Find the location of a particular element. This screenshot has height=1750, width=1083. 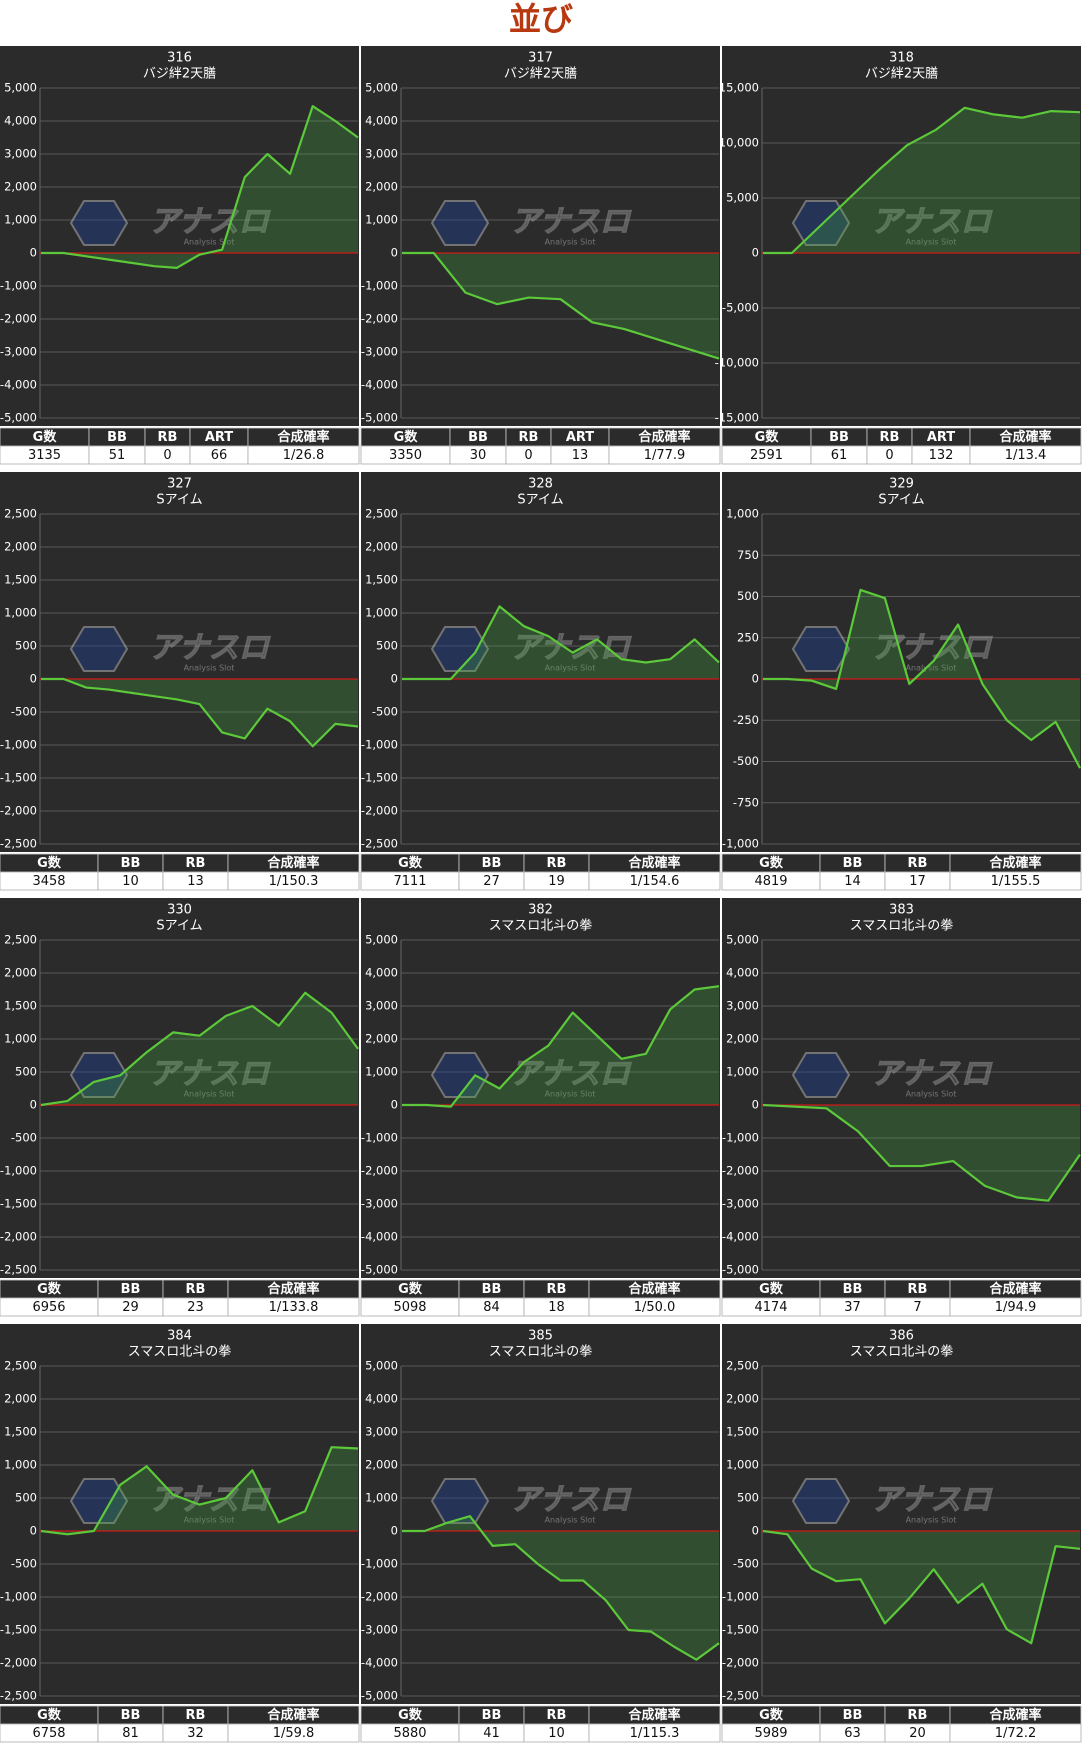

y-tick-label: -3,000 is located at coordinates (379, 1630).